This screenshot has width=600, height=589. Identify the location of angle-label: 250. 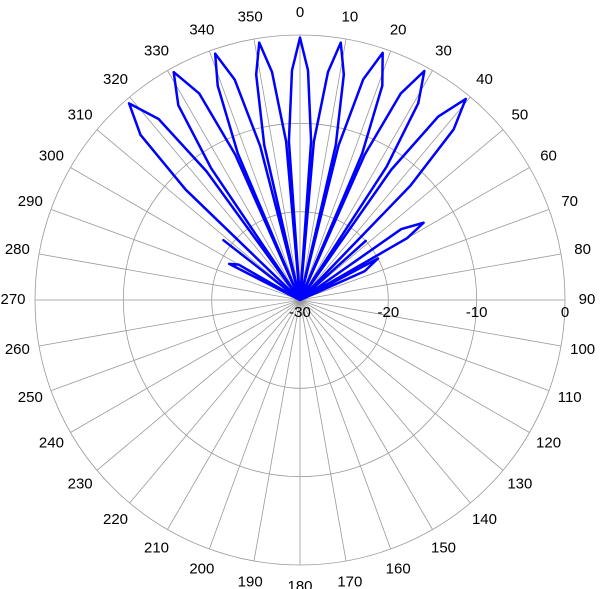
(30, 397).